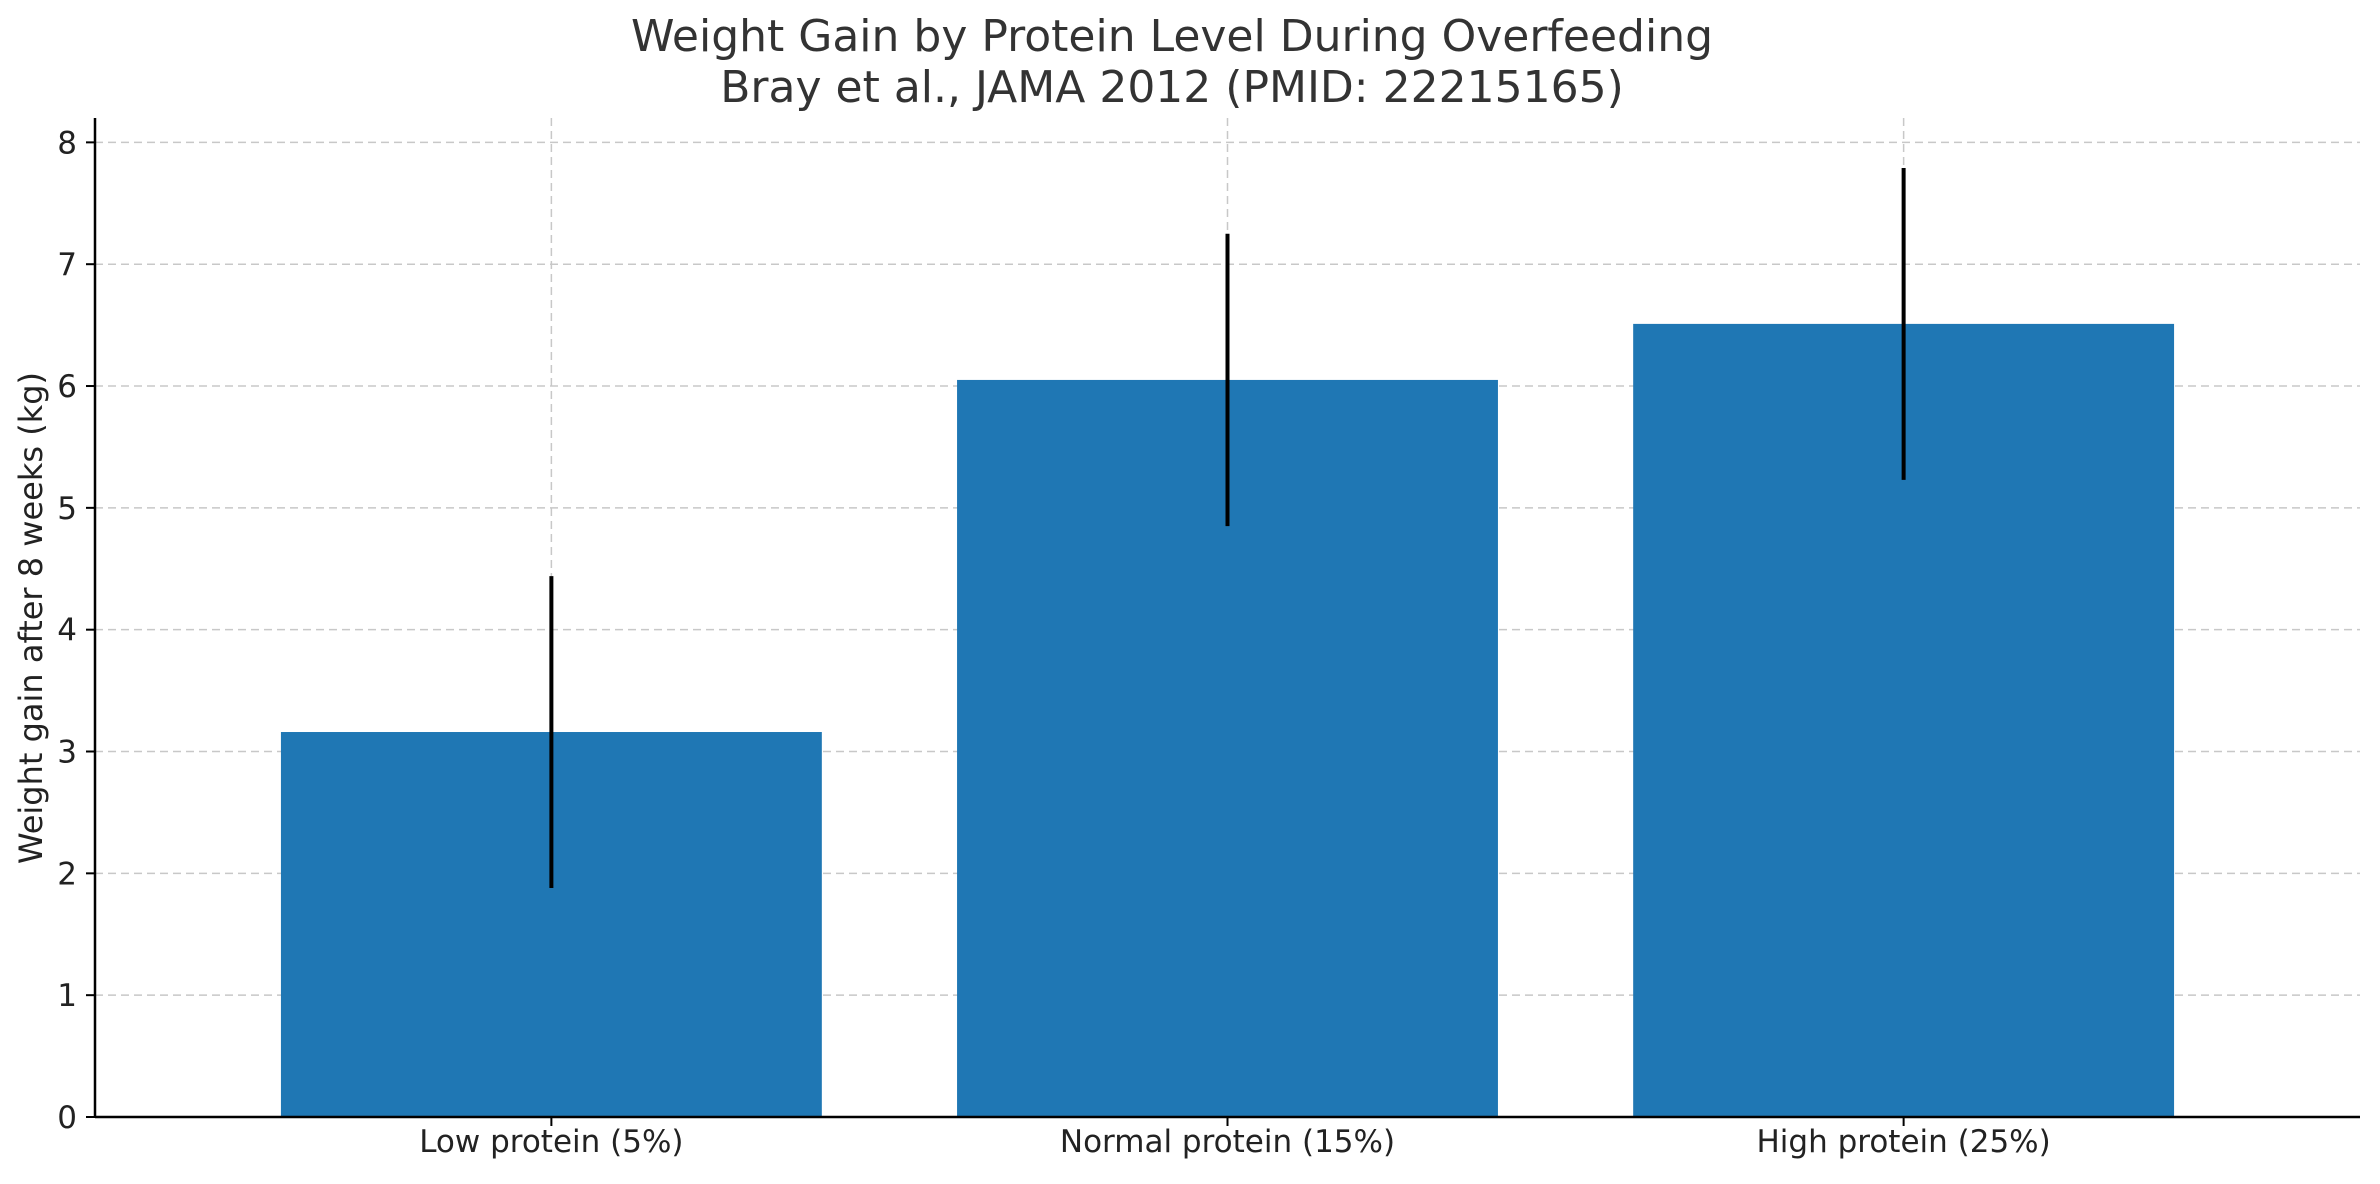 Image resolution: width=2380 pixels, height=1184 pixels. Describe the element at coordinates (1227, 1142) in the screenshot. I see `x-tick-label: Normal protein (15%)` at that location.